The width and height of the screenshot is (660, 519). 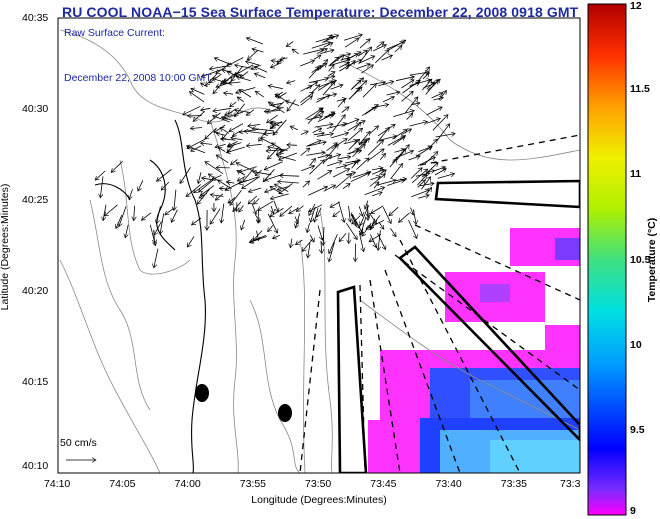 What do you see at coordinates (253, 484) in the screenshot?
I see `x-tick-label: 73:55` at bounding box center [253, 484].